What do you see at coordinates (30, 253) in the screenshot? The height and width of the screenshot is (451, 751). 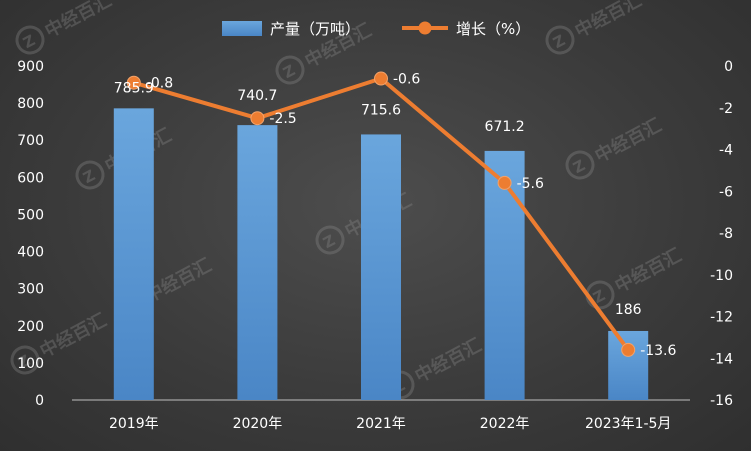 I see `left-axis-tick-label: 400` at bounding box center [30, 253].